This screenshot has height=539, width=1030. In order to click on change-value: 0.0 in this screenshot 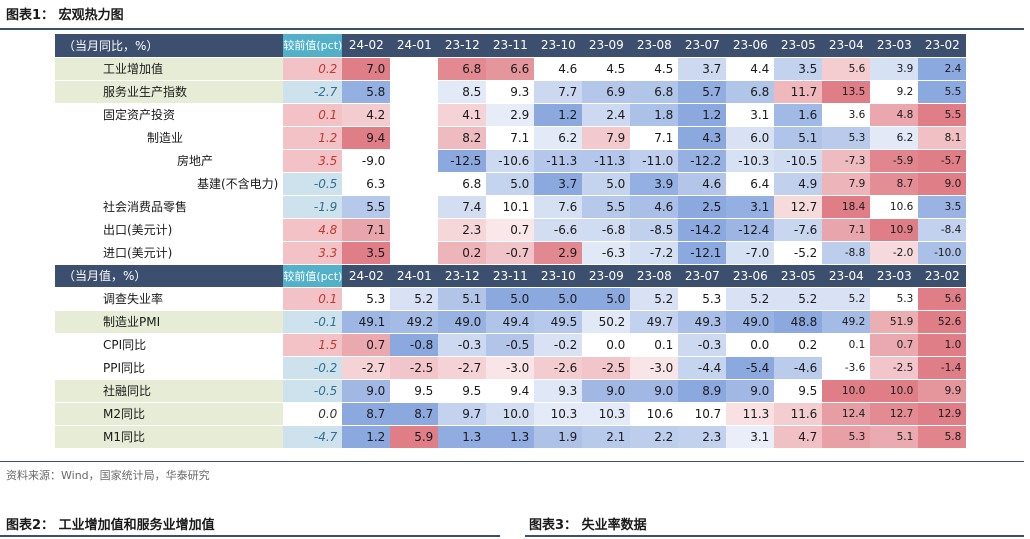, I will do `click(313, 414)`.